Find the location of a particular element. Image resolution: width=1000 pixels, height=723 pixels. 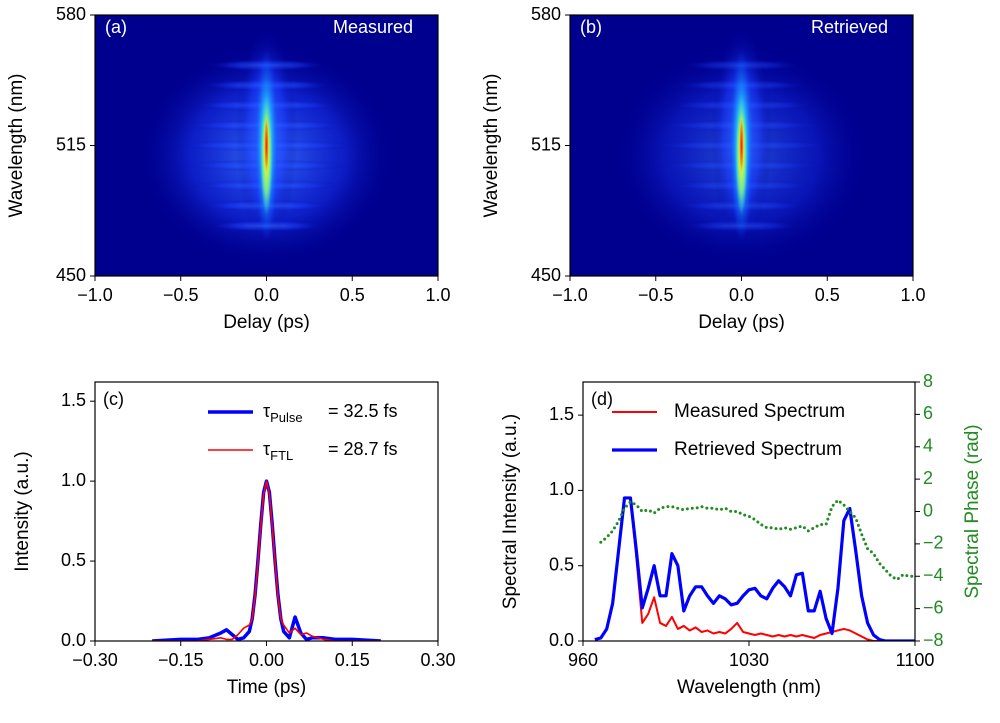

legend-label: Retrieved Spectrum is located at coordinates (758, 449).